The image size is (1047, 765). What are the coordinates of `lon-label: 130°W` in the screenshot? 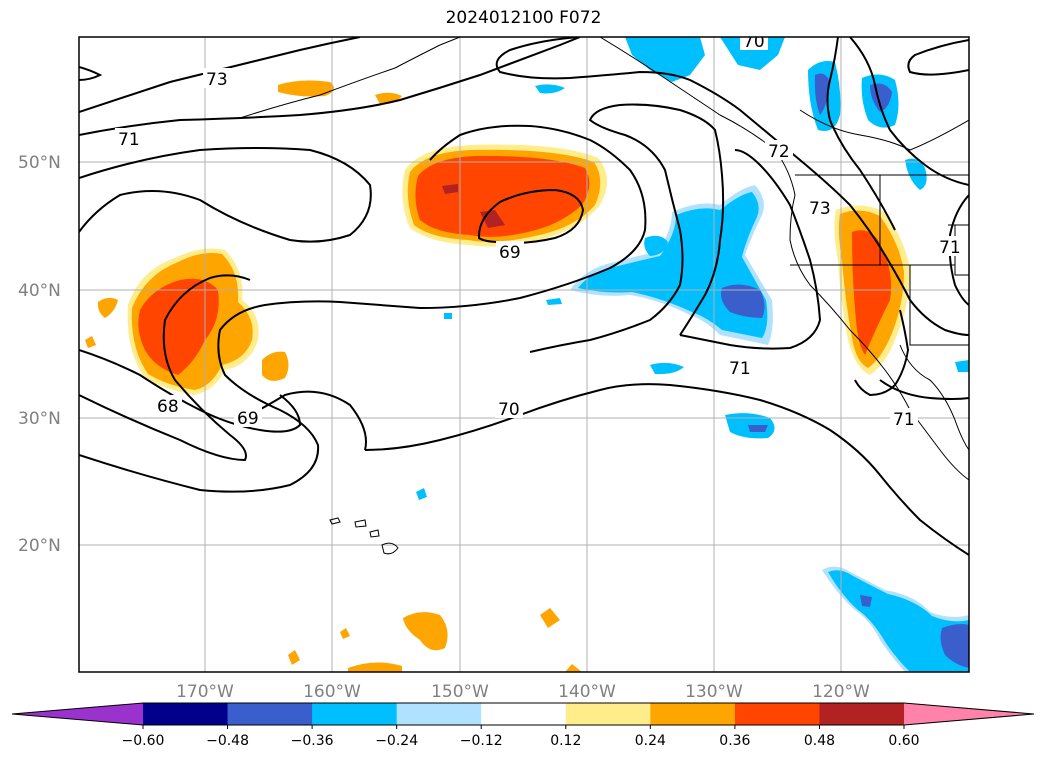 It's located at (714, 692).